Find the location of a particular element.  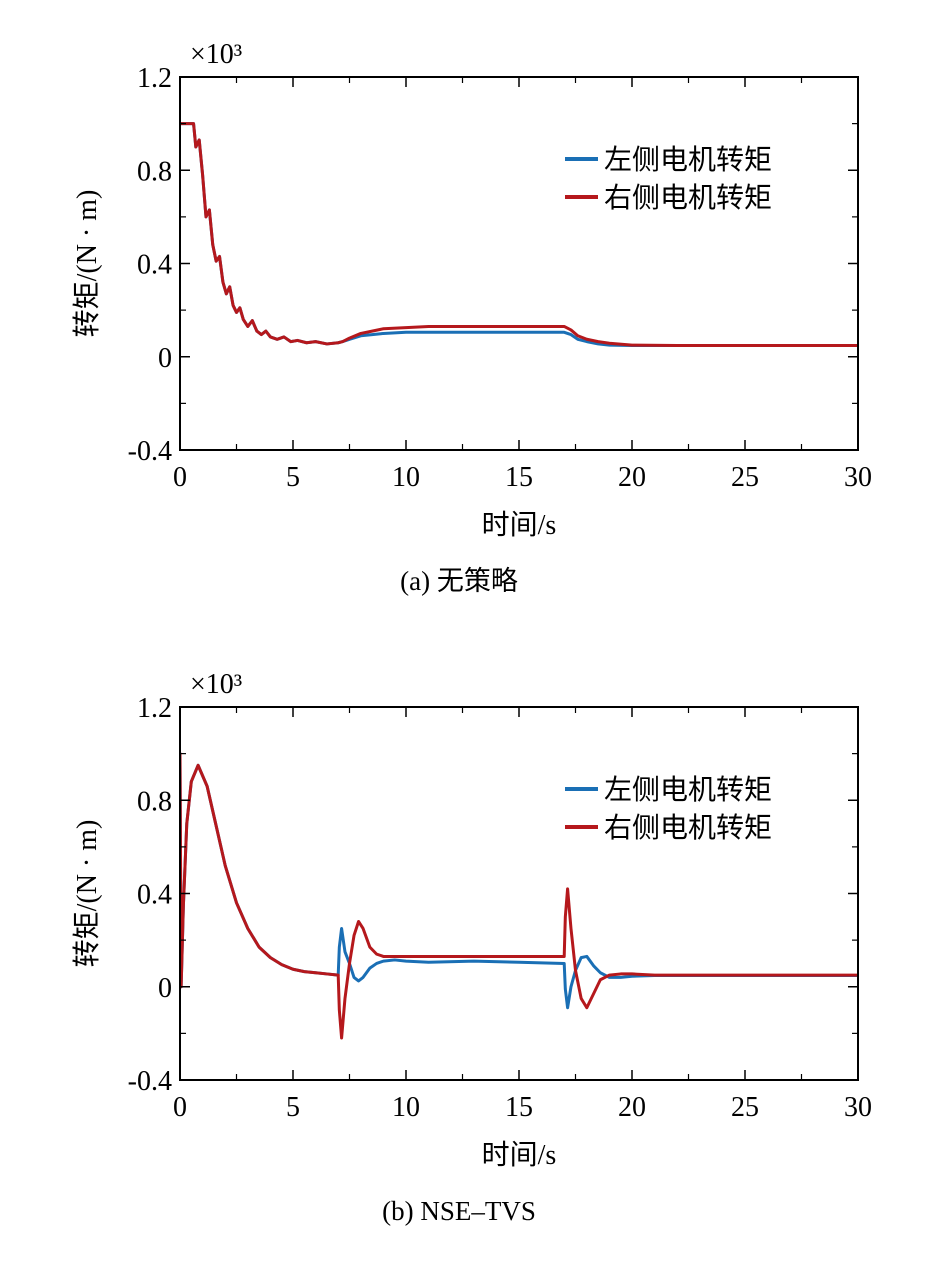

chart-caption: (b) NSE–TVS is located at coordinates (459, 1211).